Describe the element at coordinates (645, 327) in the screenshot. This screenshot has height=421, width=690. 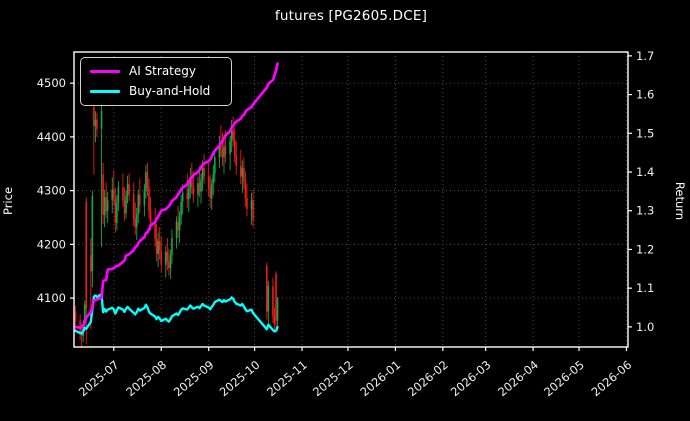
I see `return-tick-label: 1.0` at that location.